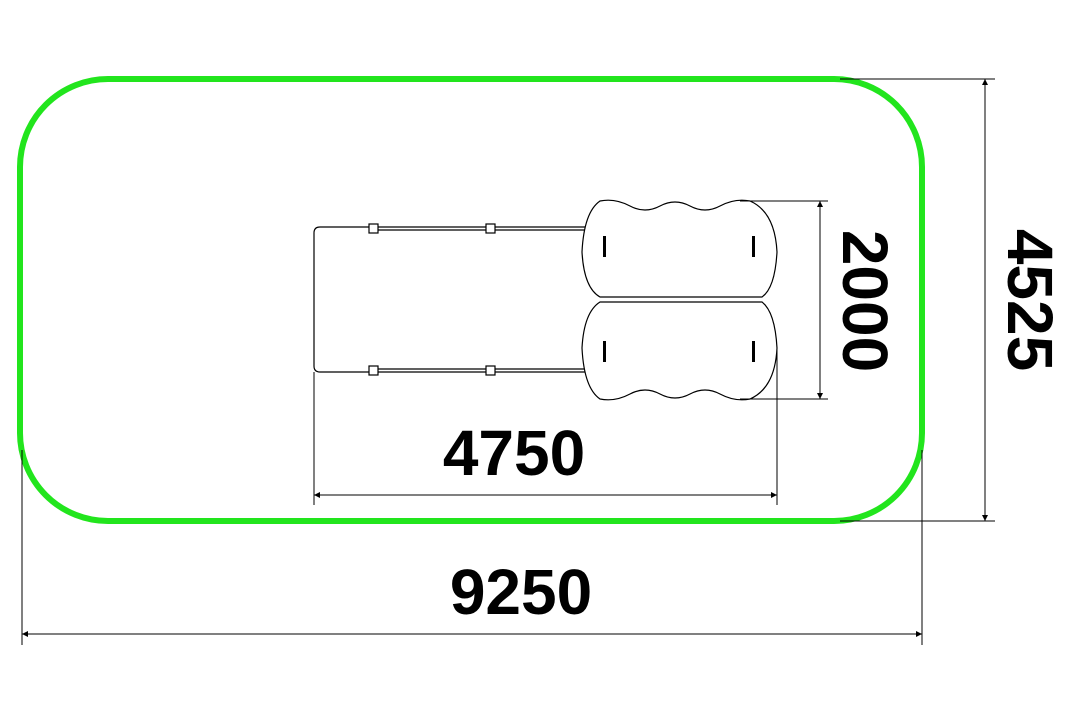 The width and height of the screenshot is (1080, 720). I want to click on equipment-frame, so click(450, 299).